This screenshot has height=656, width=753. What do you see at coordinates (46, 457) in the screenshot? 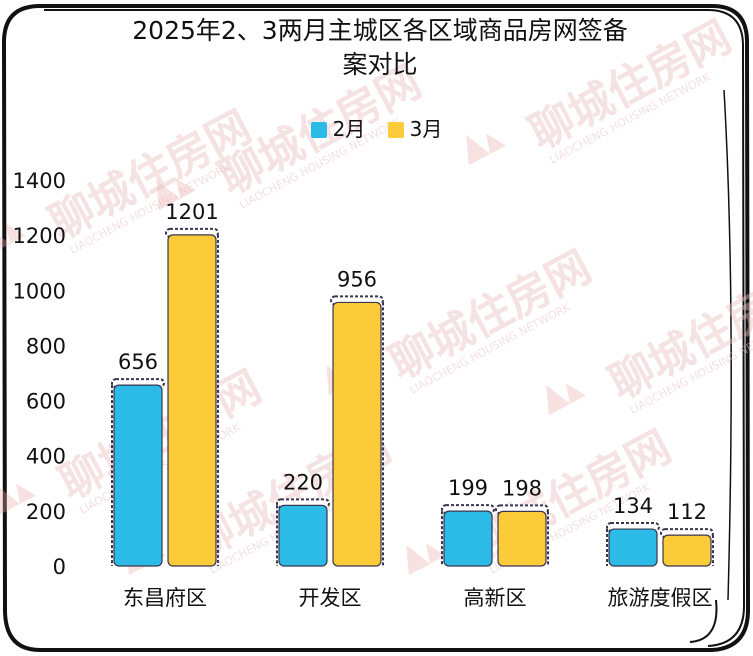
I see `y-tick-label: 400` at bounding box center [46, 457].